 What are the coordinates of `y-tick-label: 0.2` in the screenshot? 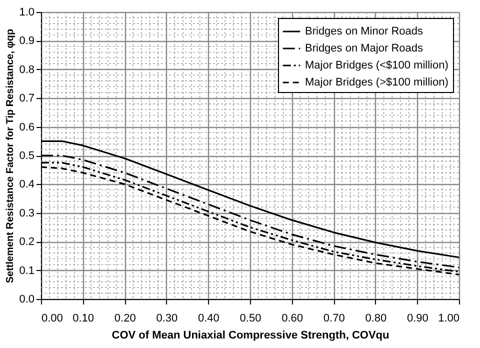 It's located at (26, 242).